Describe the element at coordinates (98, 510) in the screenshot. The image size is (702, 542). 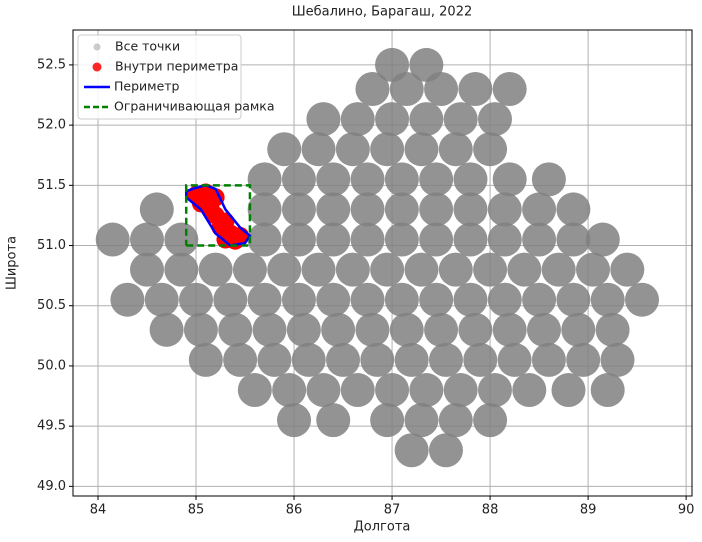
I see `x-tick-label: 84` at that location.